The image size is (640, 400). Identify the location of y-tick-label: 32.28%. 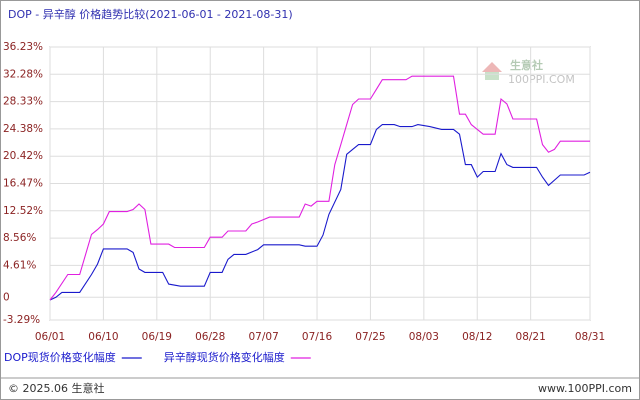
(23, 74).